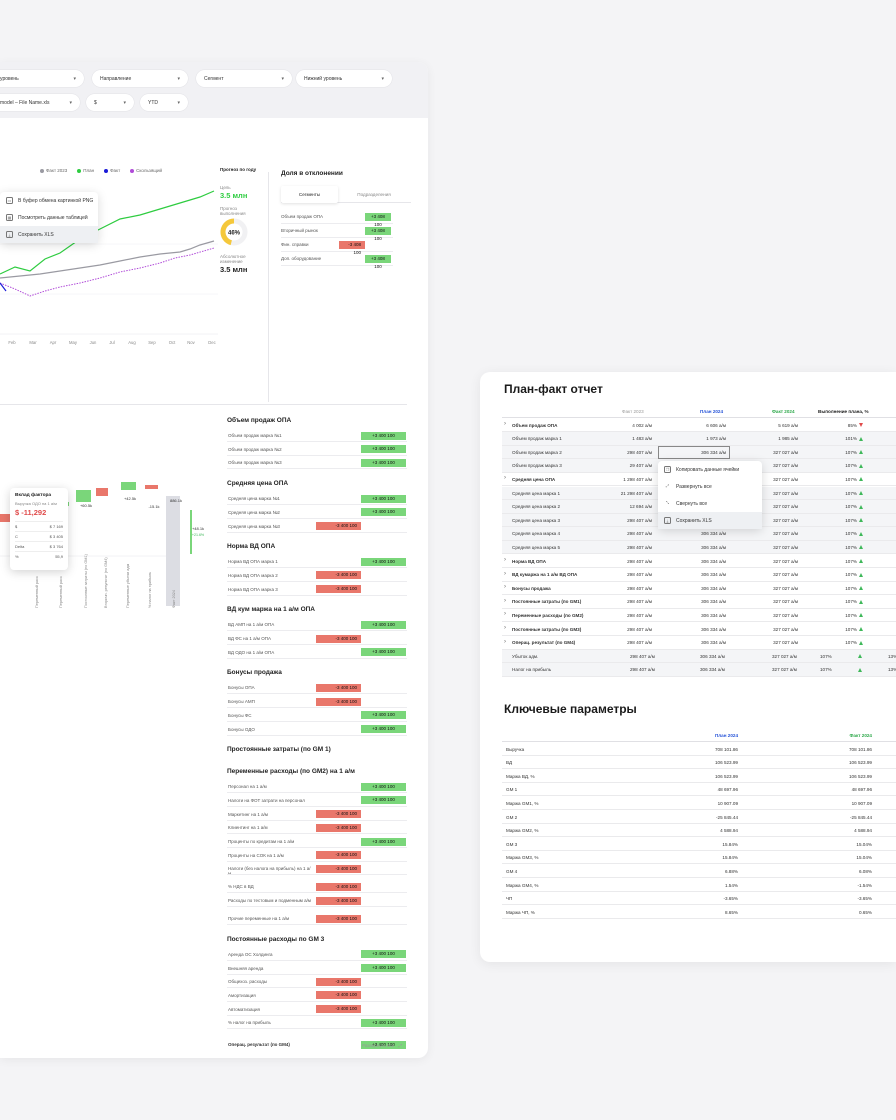 Image resolution: width=896 pixels, height=1120 pixels. I want to click on plan-fact-cell: 1 973 а/м, so click(716, 439).